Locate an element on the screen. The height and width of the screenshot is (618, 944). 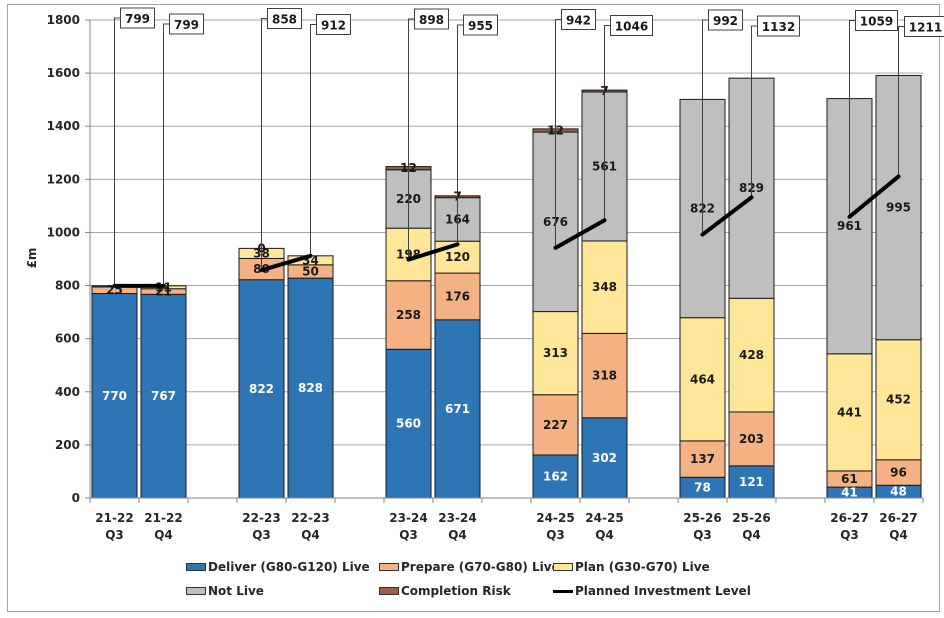
segment-value-label: 828 is located at coordinates (310, 388).